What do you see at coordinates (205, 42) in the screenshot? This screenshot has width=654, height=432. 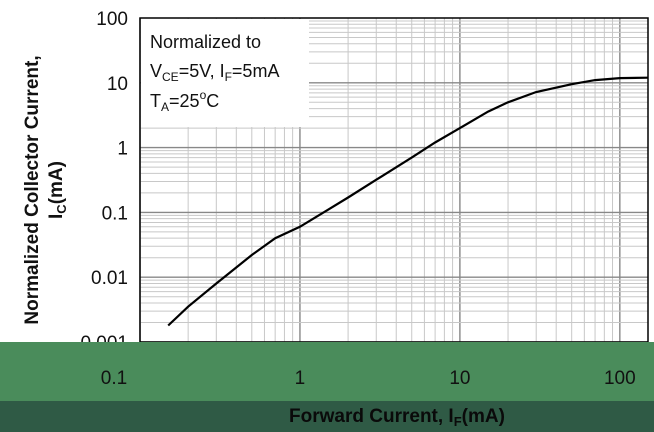 I see `annotation-line-1: Normalized to` at bounding box center [205, 42].